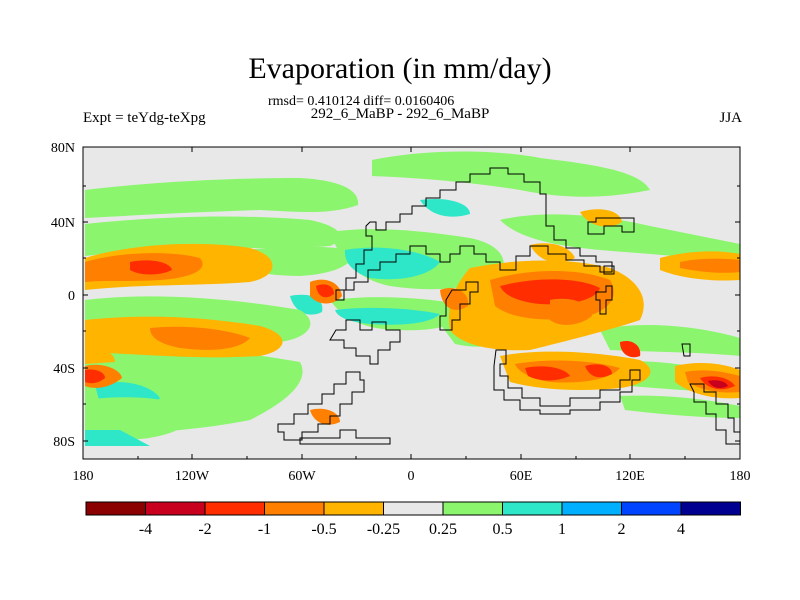 This screenshot has height=600, width=800. What do you see at coordinates (144, 118) in the screenshot?
I see `experiment-label: Expt = teYdg-teXpg` at bounding box center [144, 118].